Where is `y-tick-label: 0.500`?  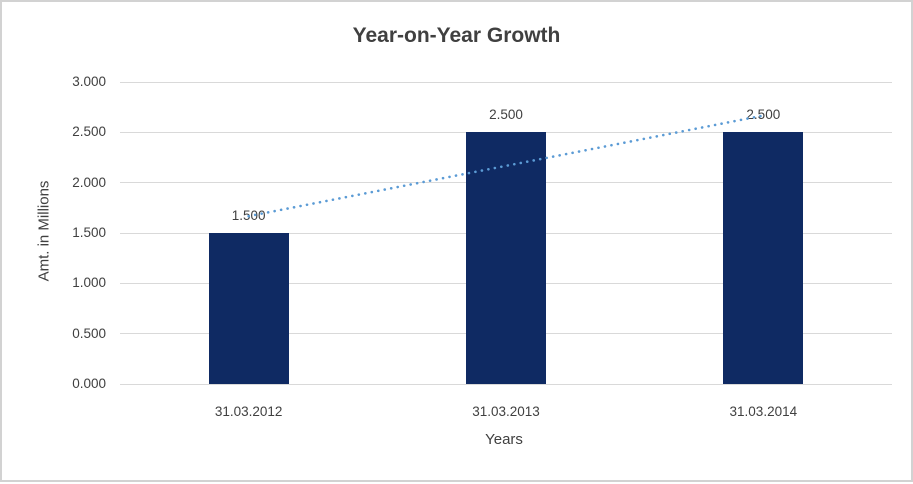 y-tick-label: 0.500 is located at coordinates (89, 333).